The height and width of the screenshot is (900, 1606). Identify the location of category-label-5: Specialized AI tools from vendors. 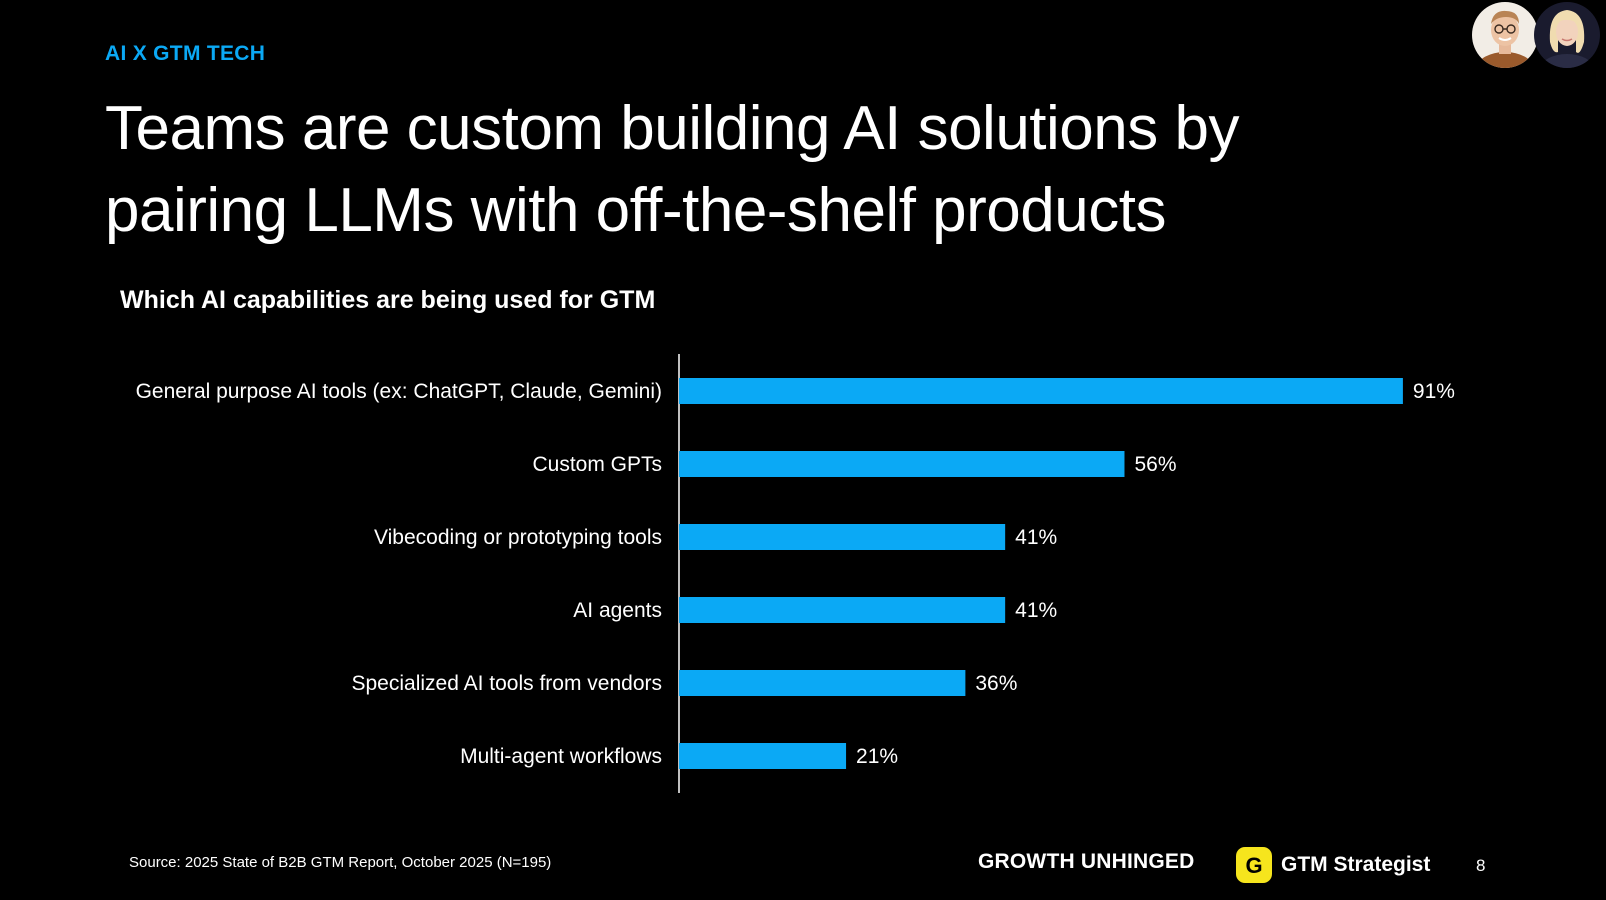
(507, 683).